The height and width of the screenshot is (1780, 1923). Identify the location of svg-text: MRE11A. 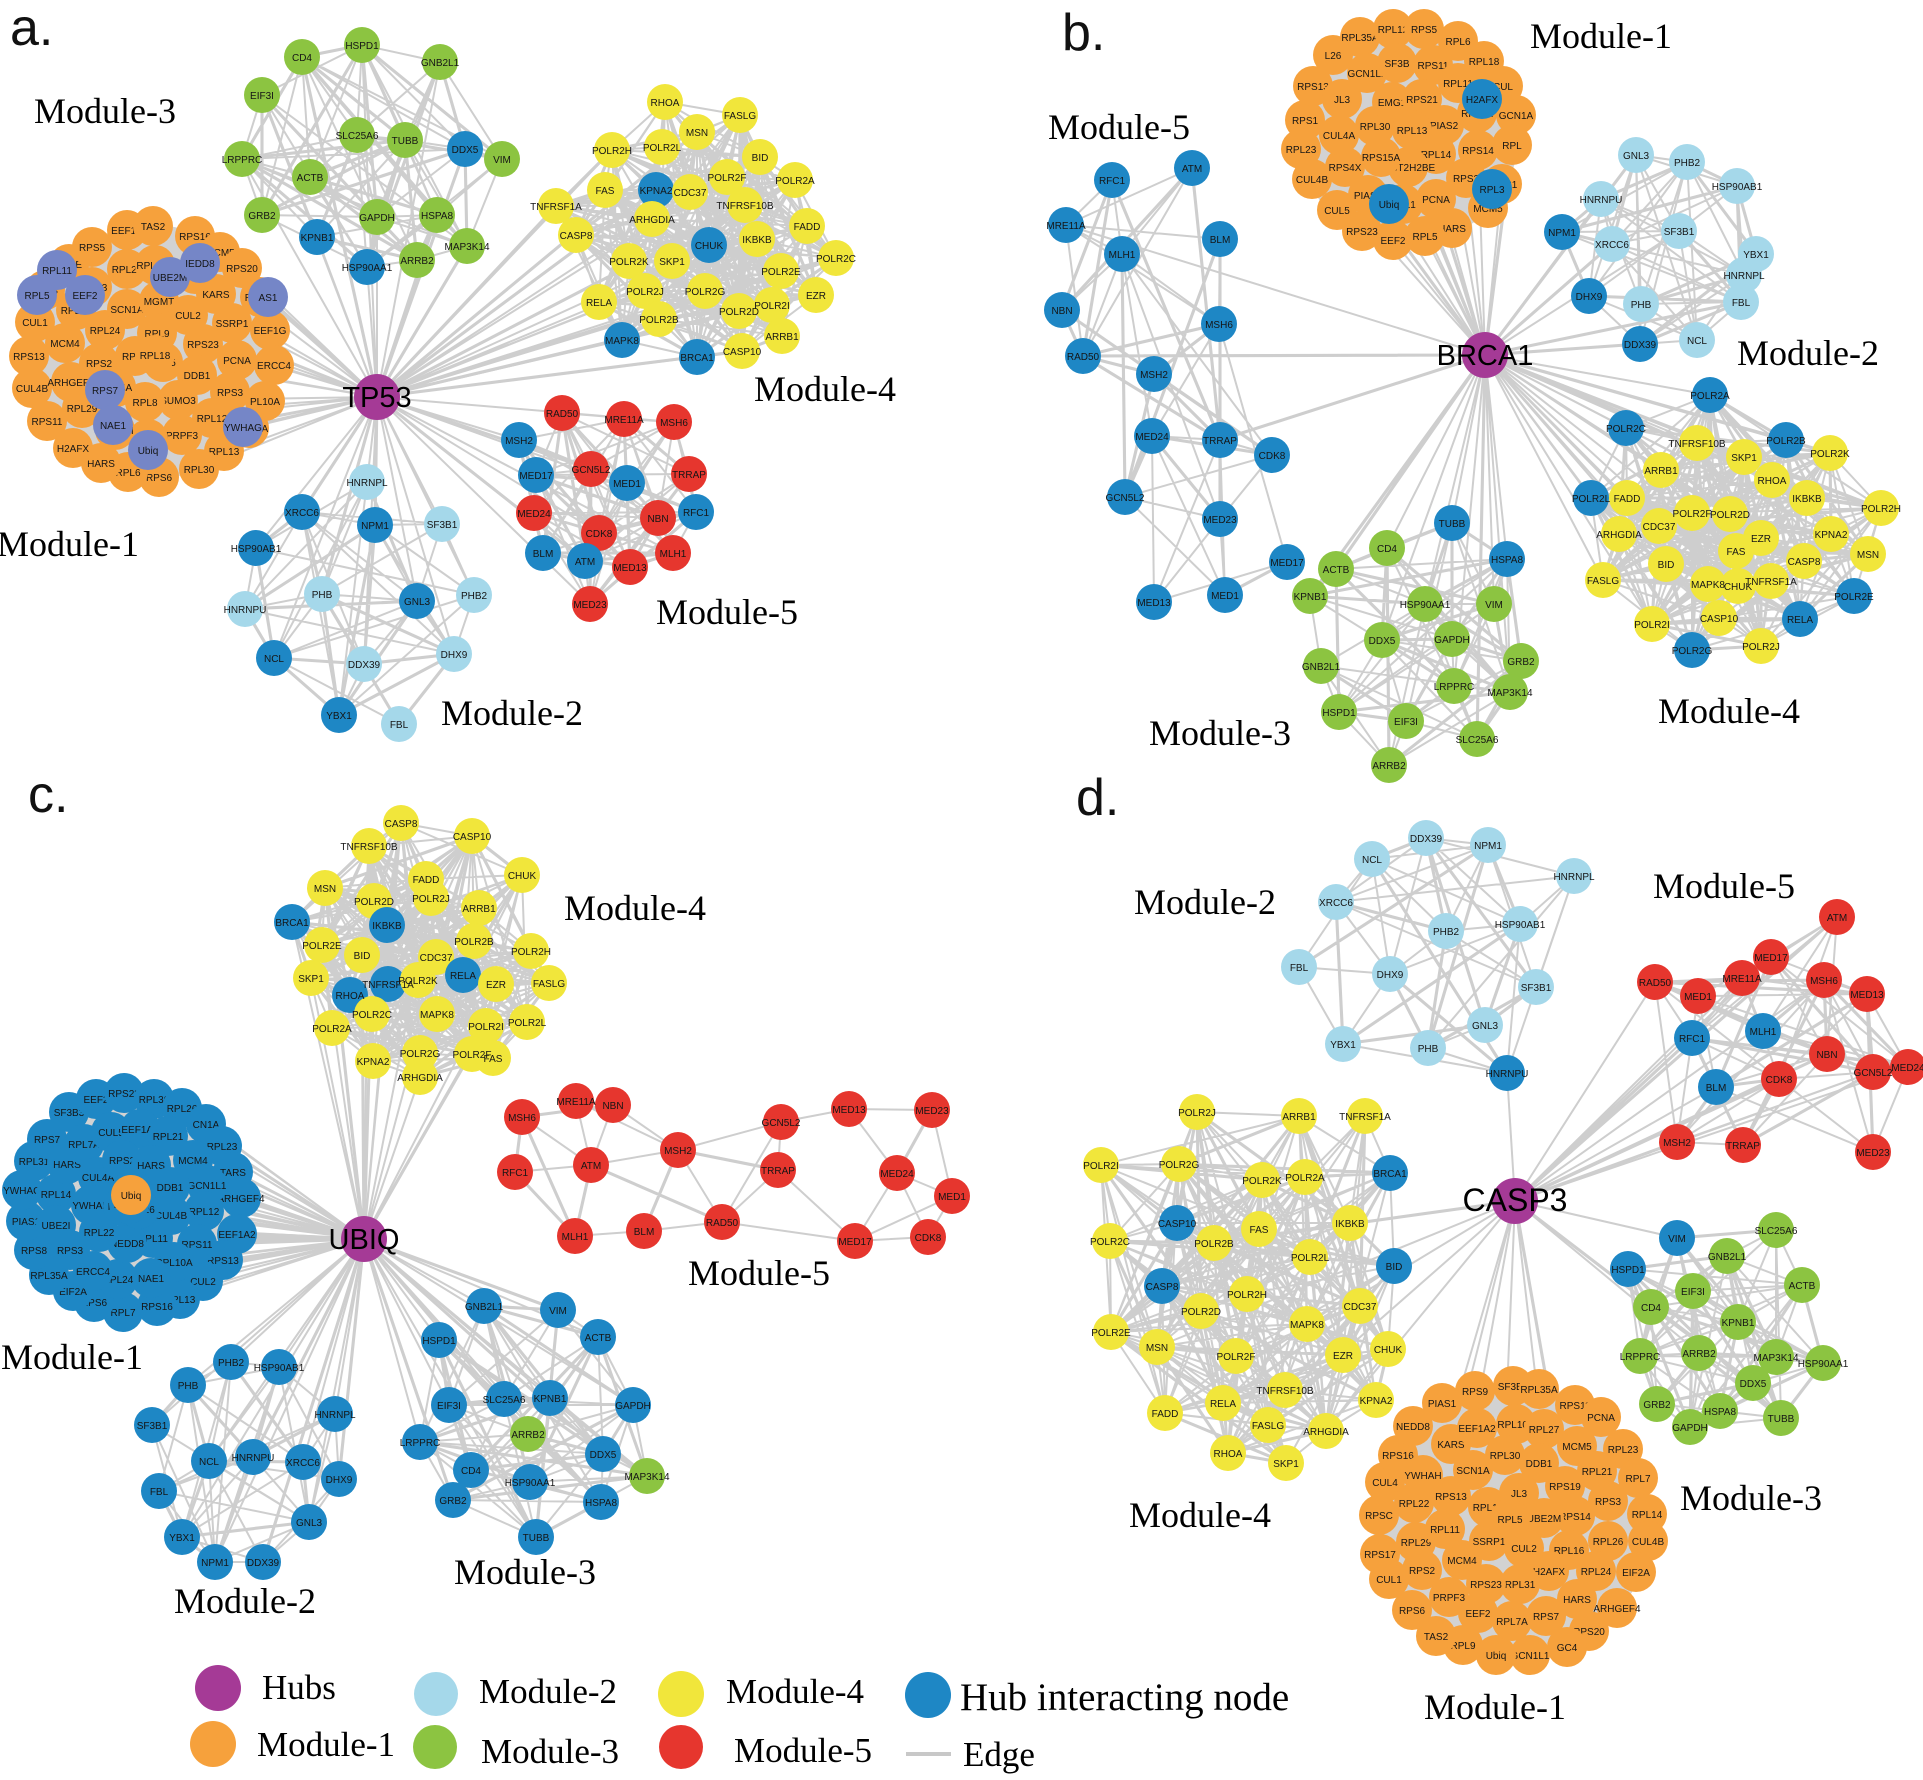
(1066, 226).